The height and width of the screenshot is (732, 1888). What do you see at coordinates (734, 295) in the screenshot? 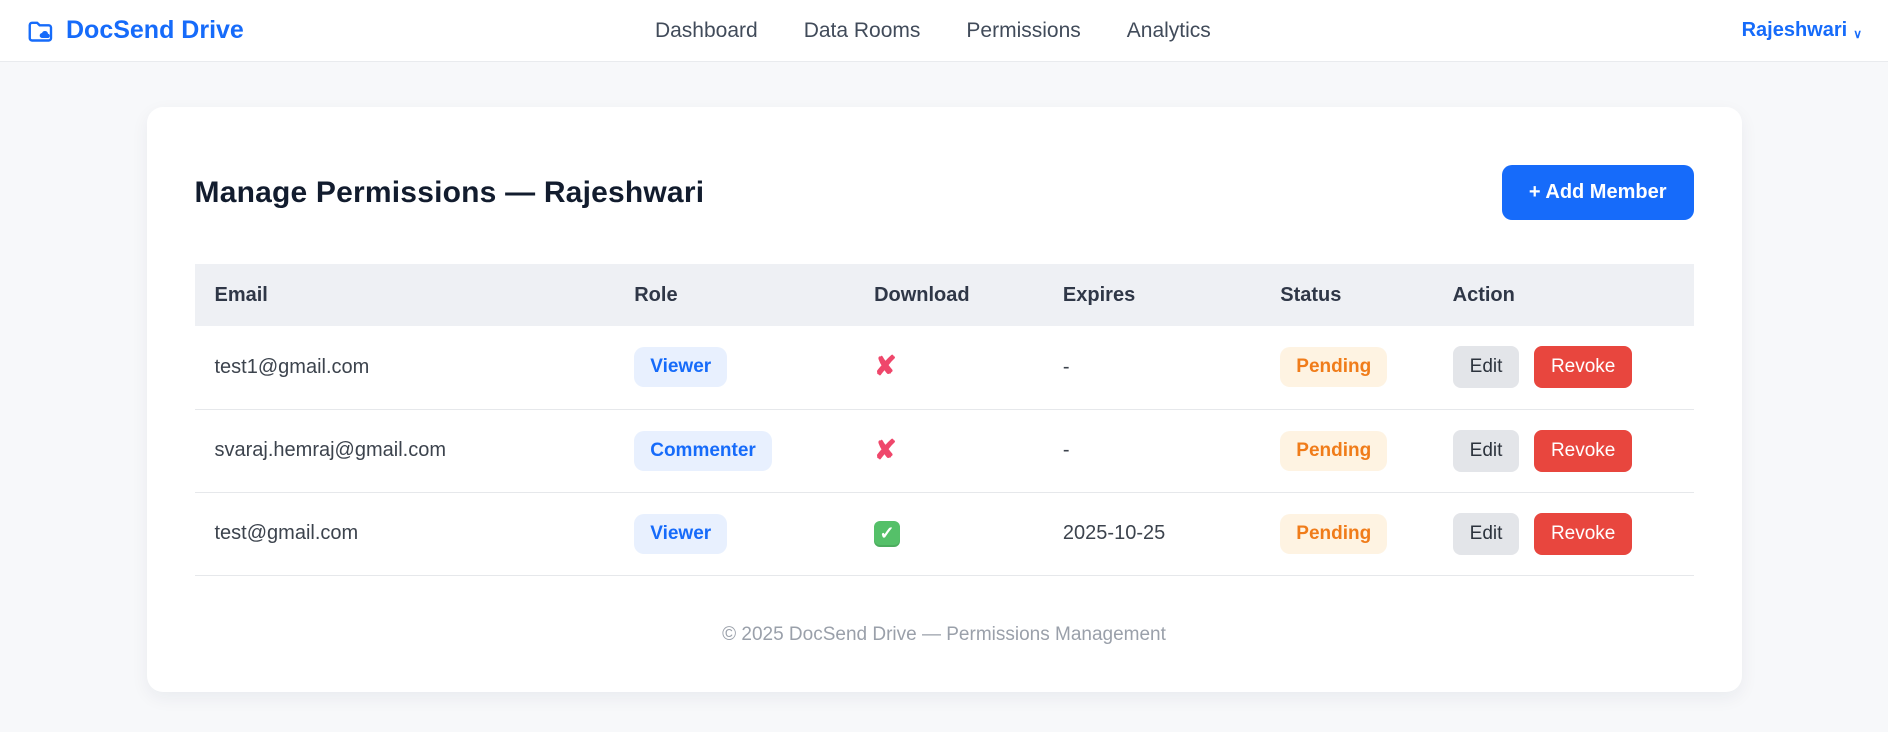
I see `col-header-role: Role` at bounding box center [734, 295].